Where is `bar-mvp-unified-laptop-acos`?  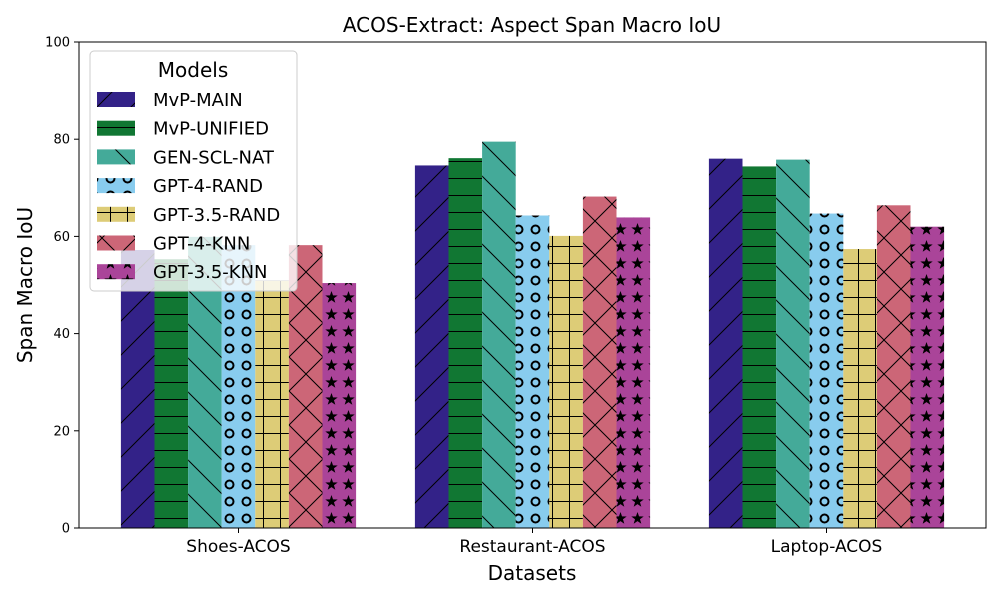
bar-mvp-unified-laptop-acos is located at coordinates (759, 347).